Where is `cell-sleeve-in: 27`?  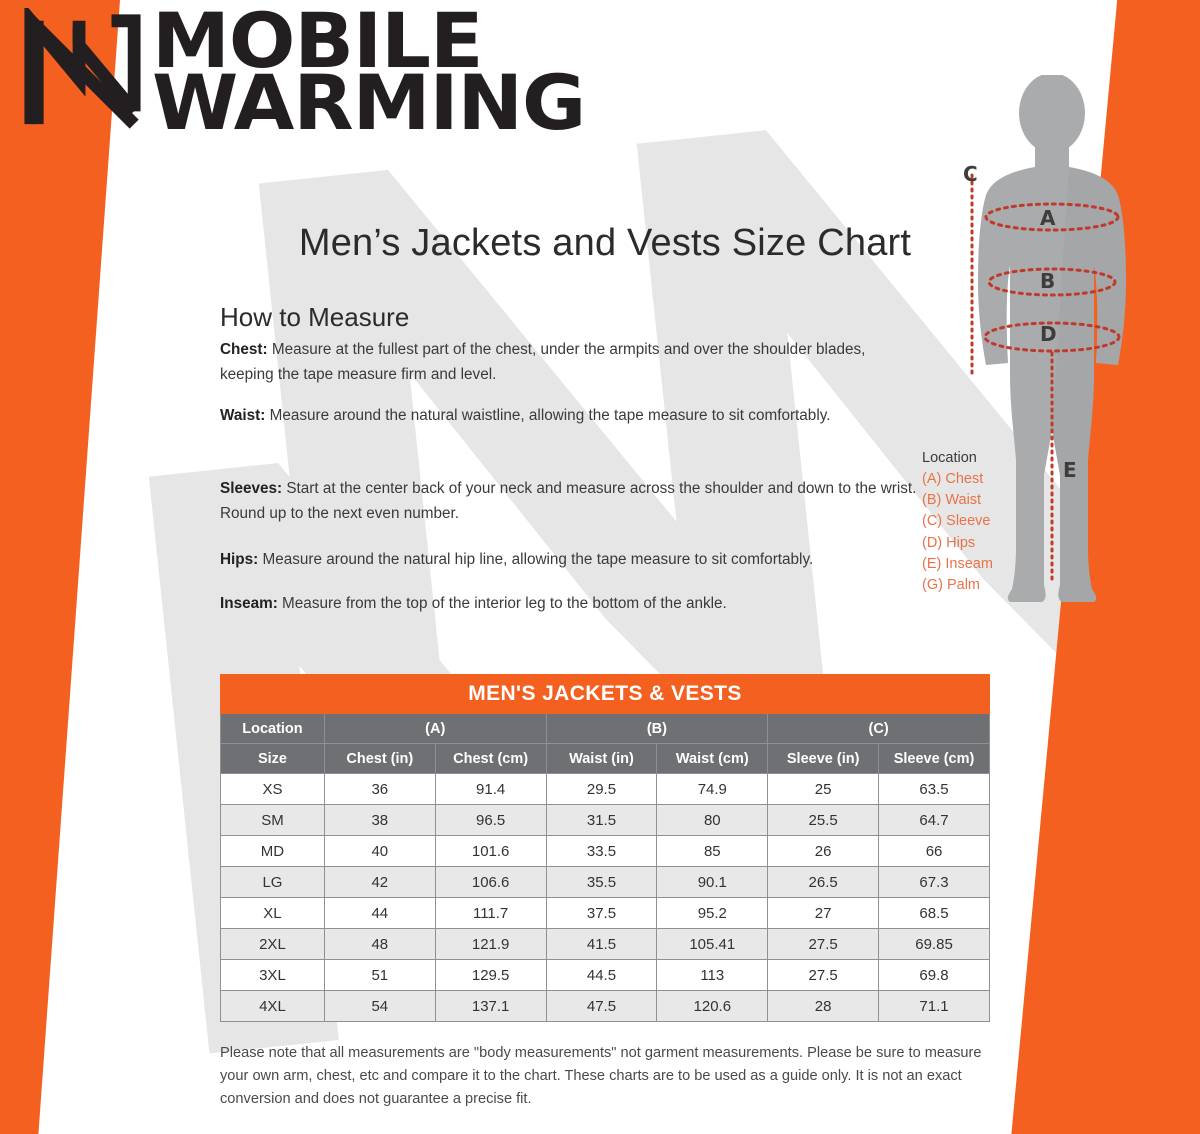 cell-sleeve-in: 27 is located at coordinates (823, 913).